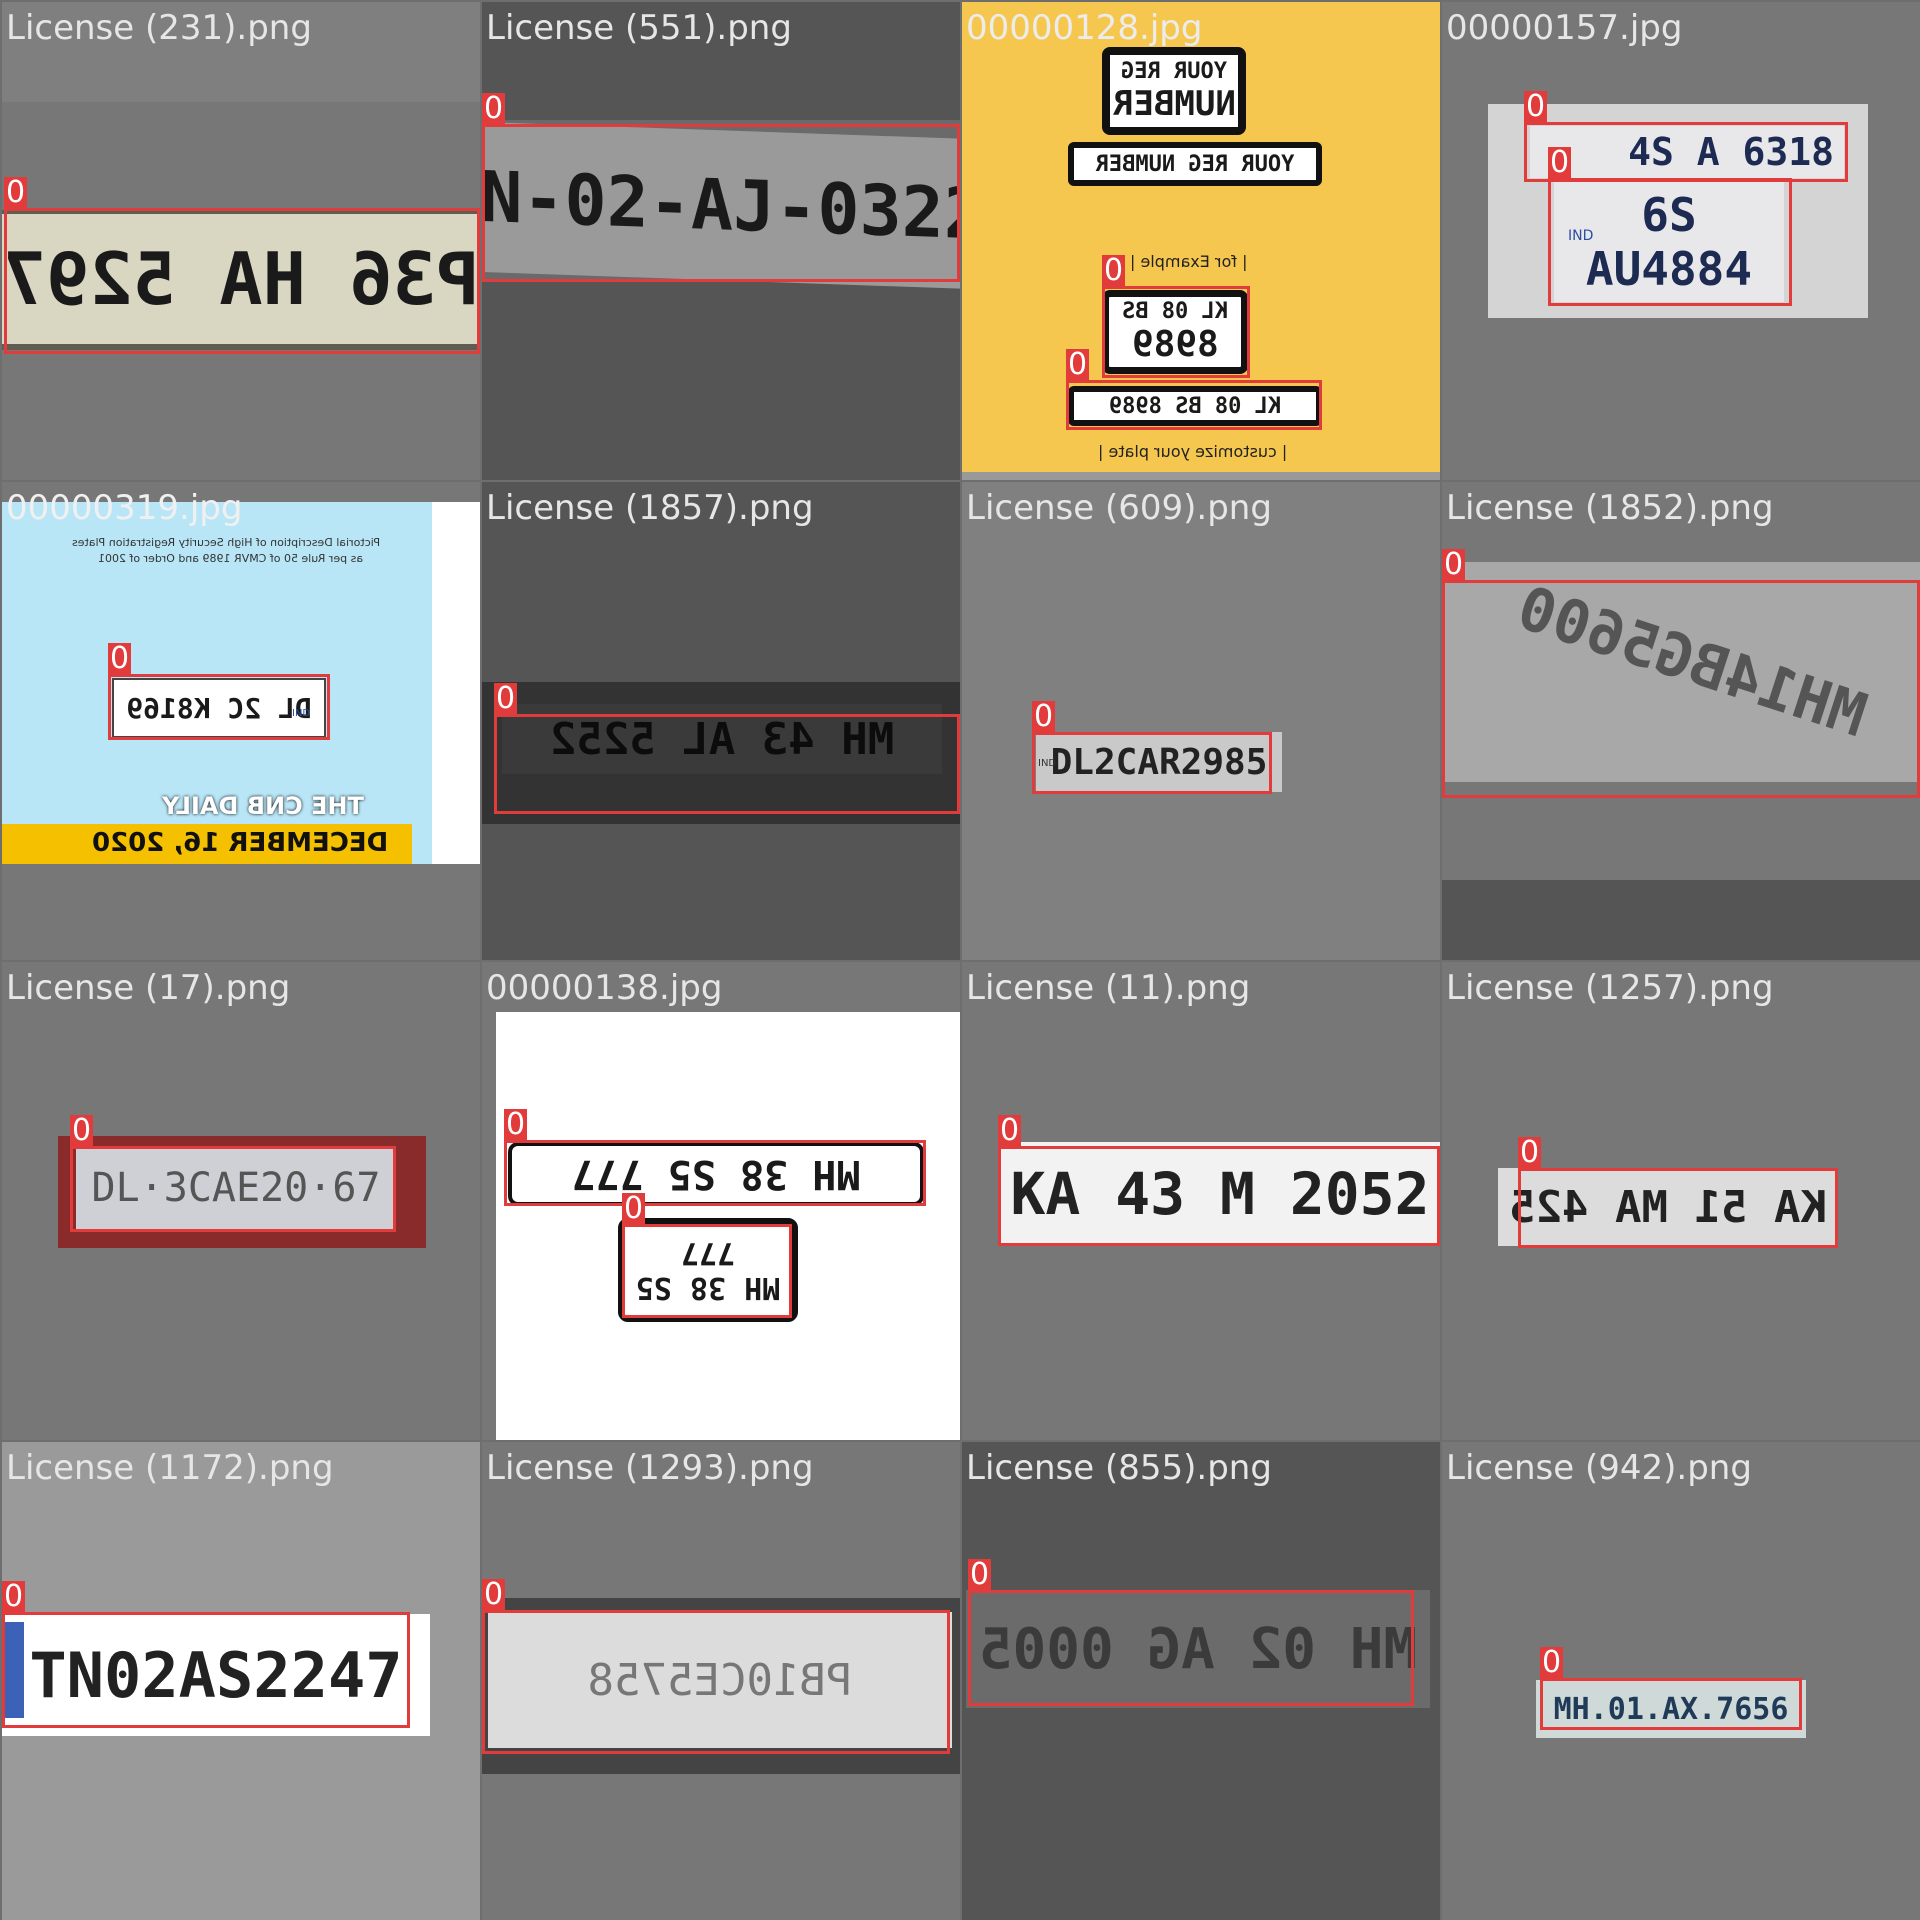 The width and height of the screenshot is (1920, 1920). I want to click on brand-text: THE CNB DAILY, so click(263, 806).